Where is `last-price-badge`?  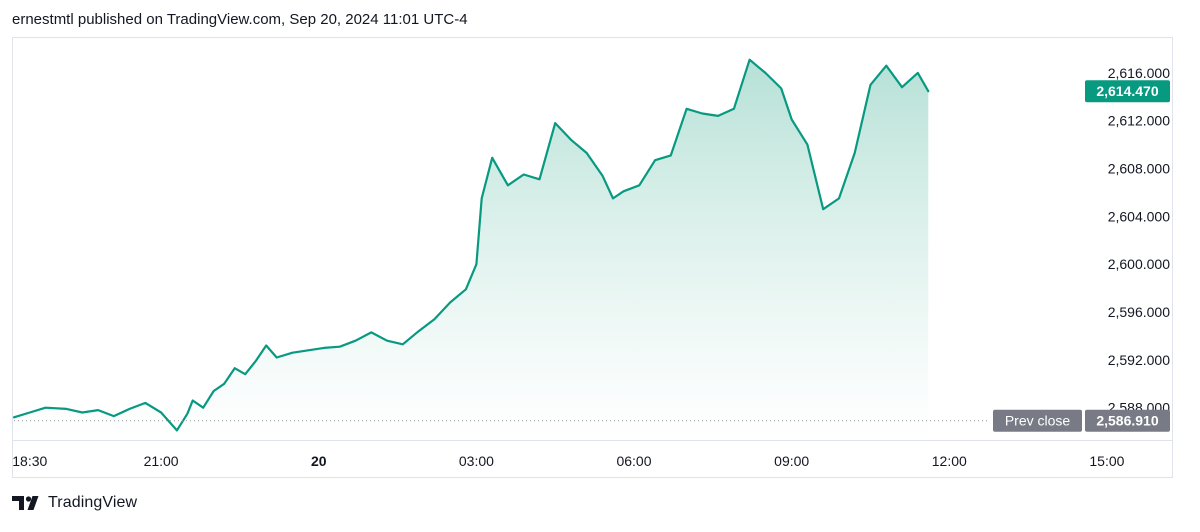
last-price-badge is located at coordinates (1127, 91).